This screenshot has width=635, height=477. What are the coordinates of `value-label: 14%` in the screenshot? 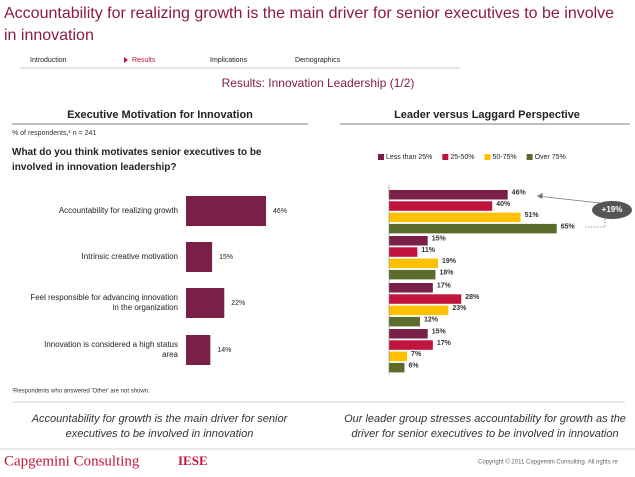 It's located at (224, 350).